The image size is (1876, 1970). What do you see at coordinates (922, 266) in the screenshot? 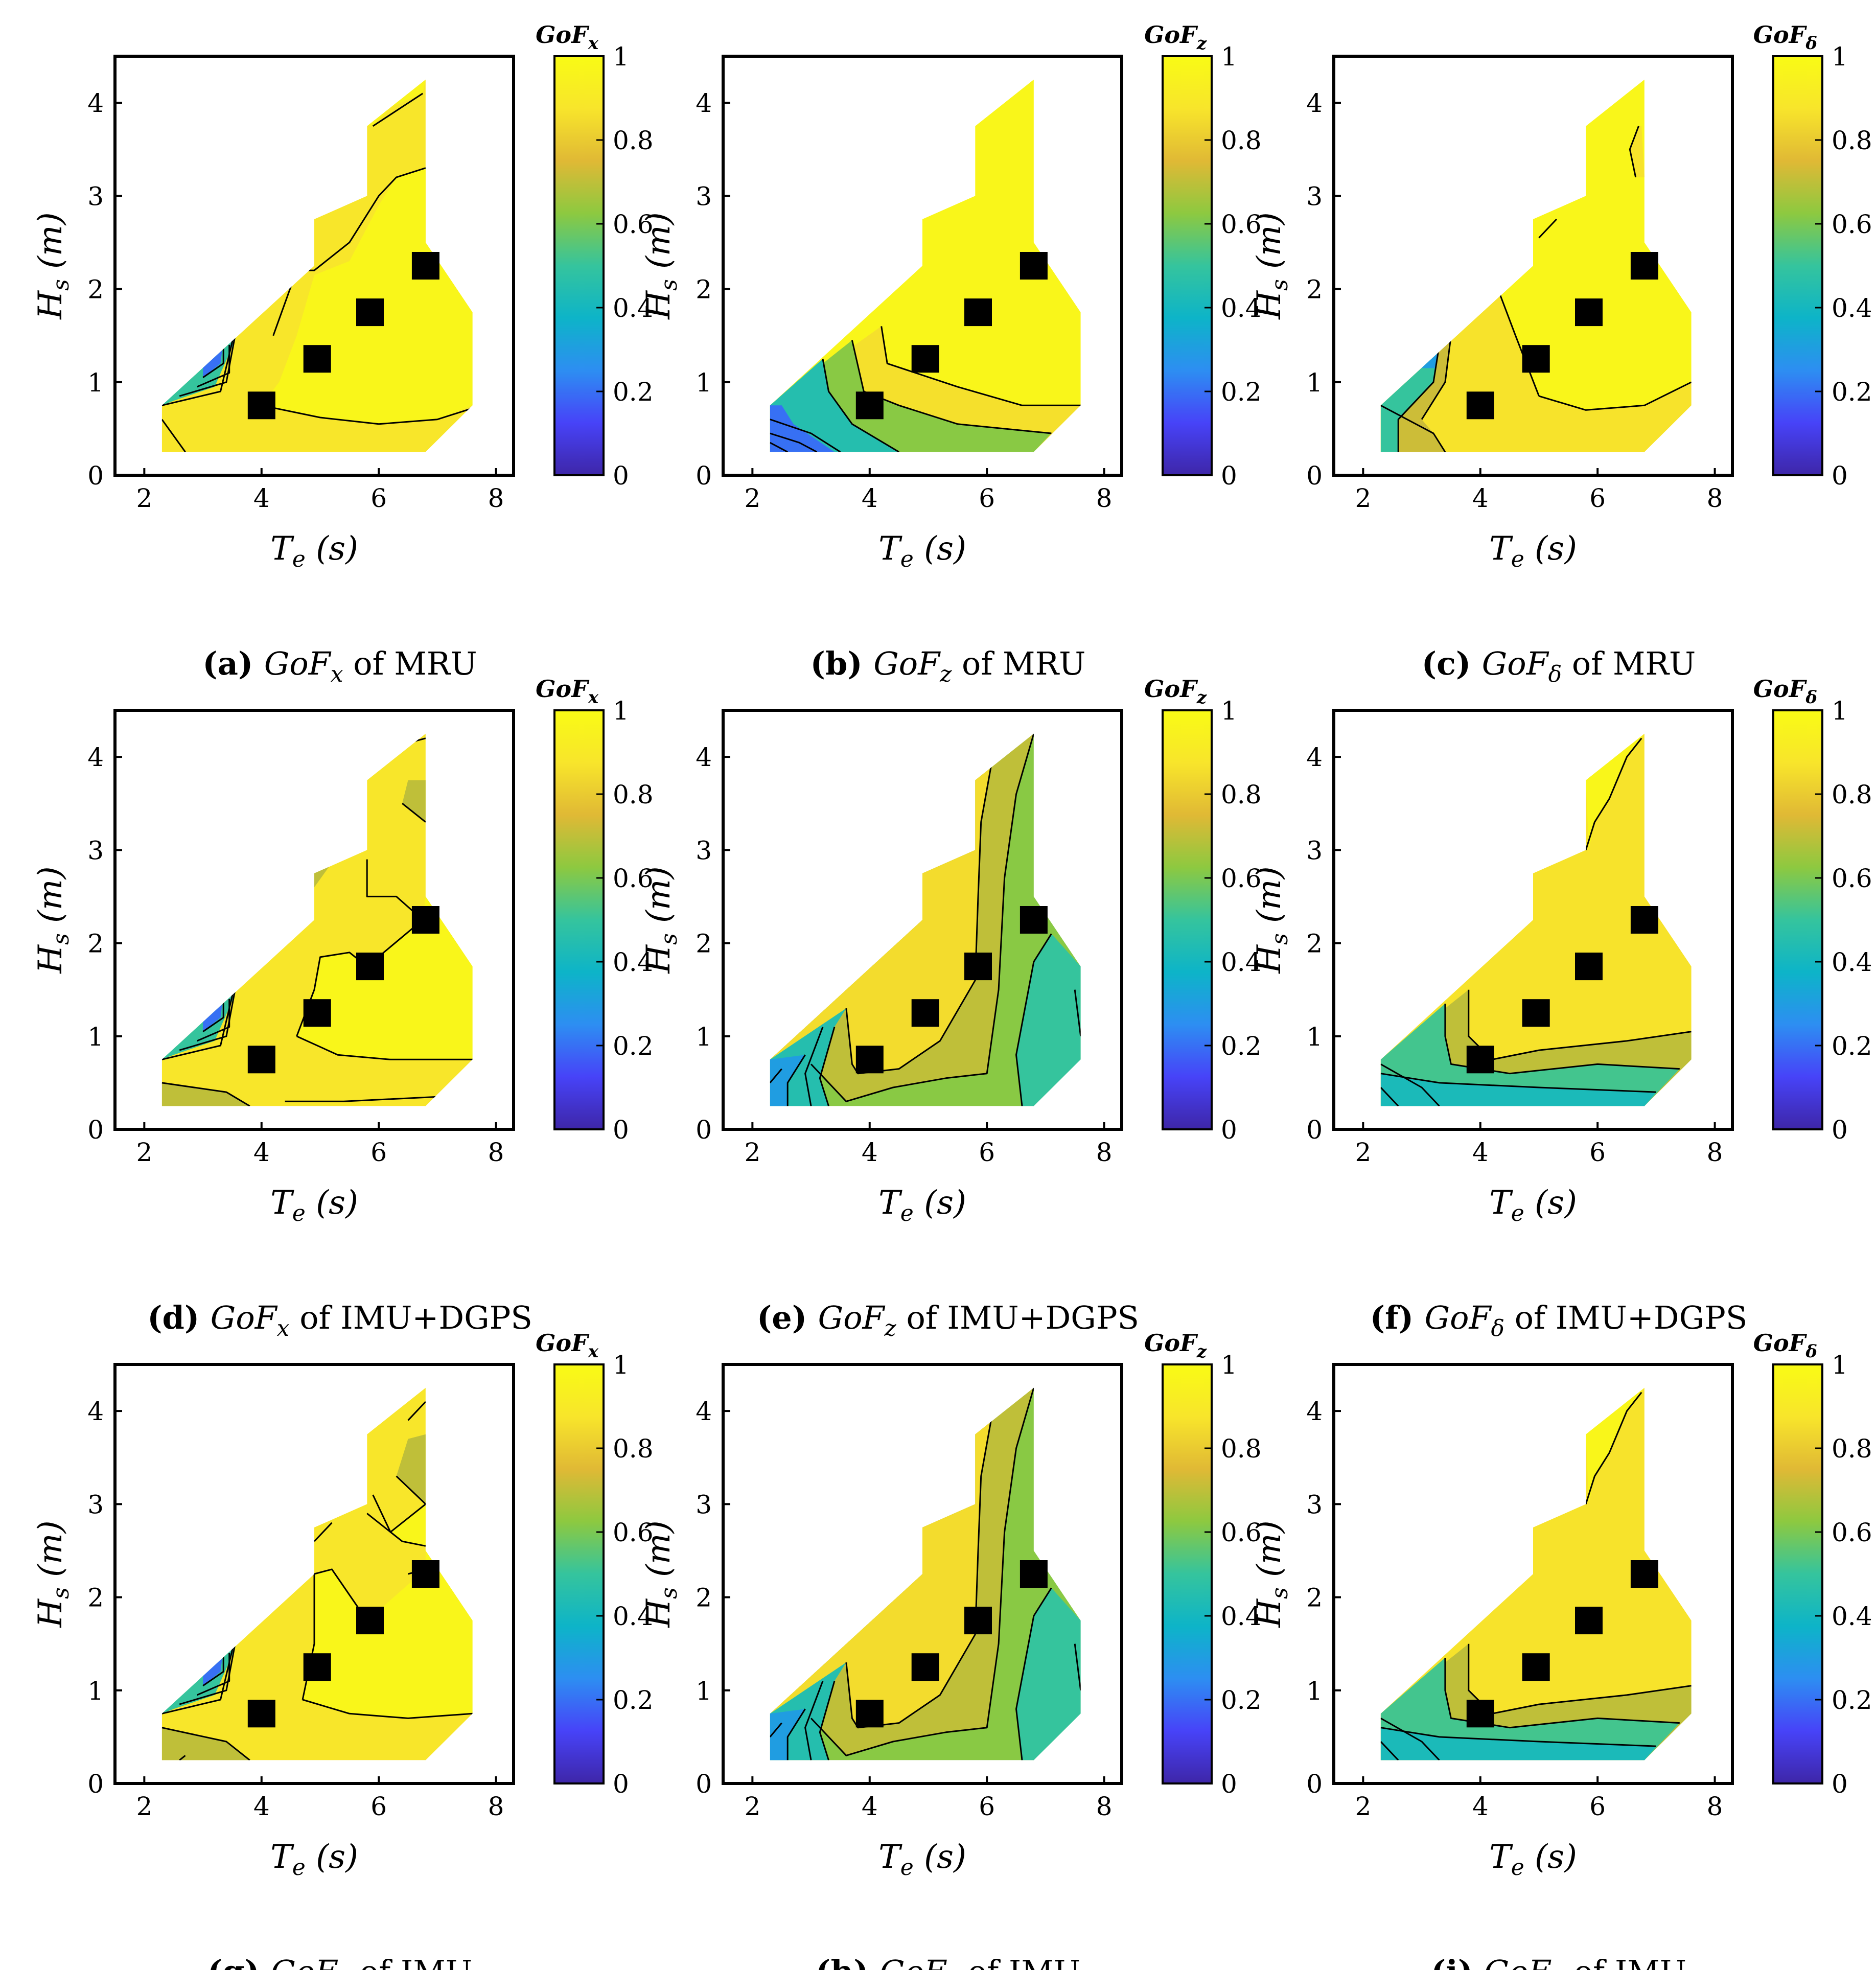
I see `axes-box` at bounding box center [922, 266].